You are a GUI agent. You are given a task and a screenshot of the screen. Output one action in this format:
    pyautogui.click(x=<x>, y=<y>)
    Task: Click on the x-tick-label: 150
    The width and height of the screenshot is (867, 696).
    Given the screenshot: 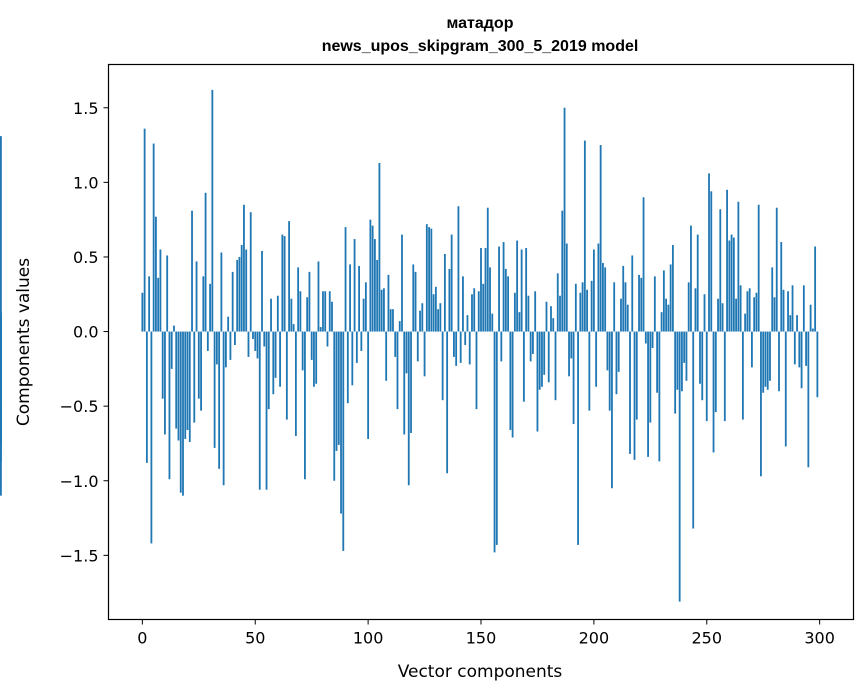 What is the action you would take?
    pyautogui.click(x=481, y=638)
    